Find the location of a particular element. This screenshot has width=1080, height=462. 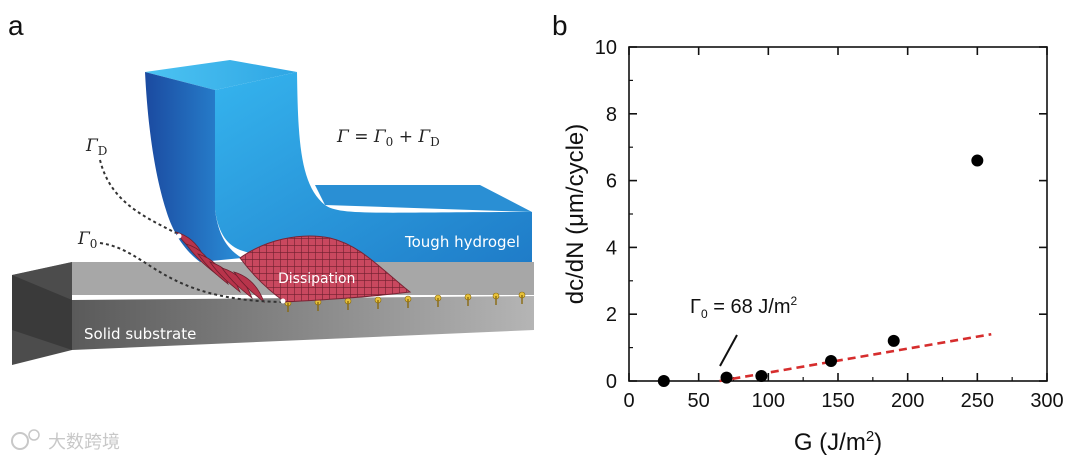

watermark-logo-icon is located at coordinates (20, 441).